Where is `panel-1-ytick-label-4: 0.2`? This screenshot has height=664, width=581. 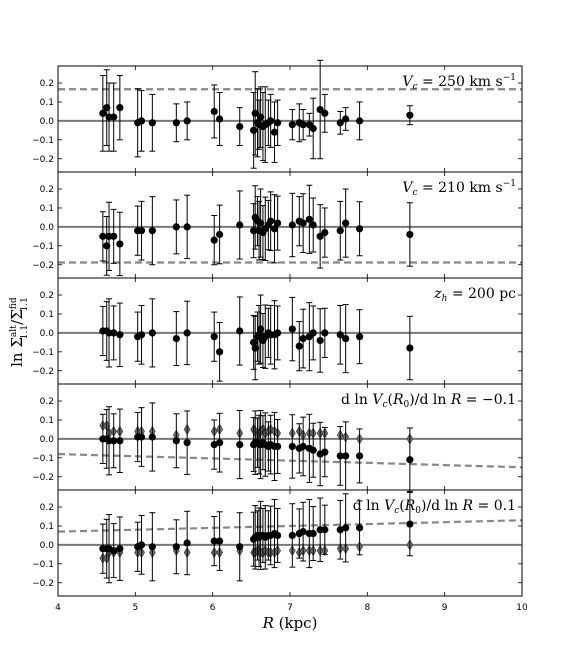
panel-1-ytick-label-4: 0.2 is located at coordinates (47, 190).